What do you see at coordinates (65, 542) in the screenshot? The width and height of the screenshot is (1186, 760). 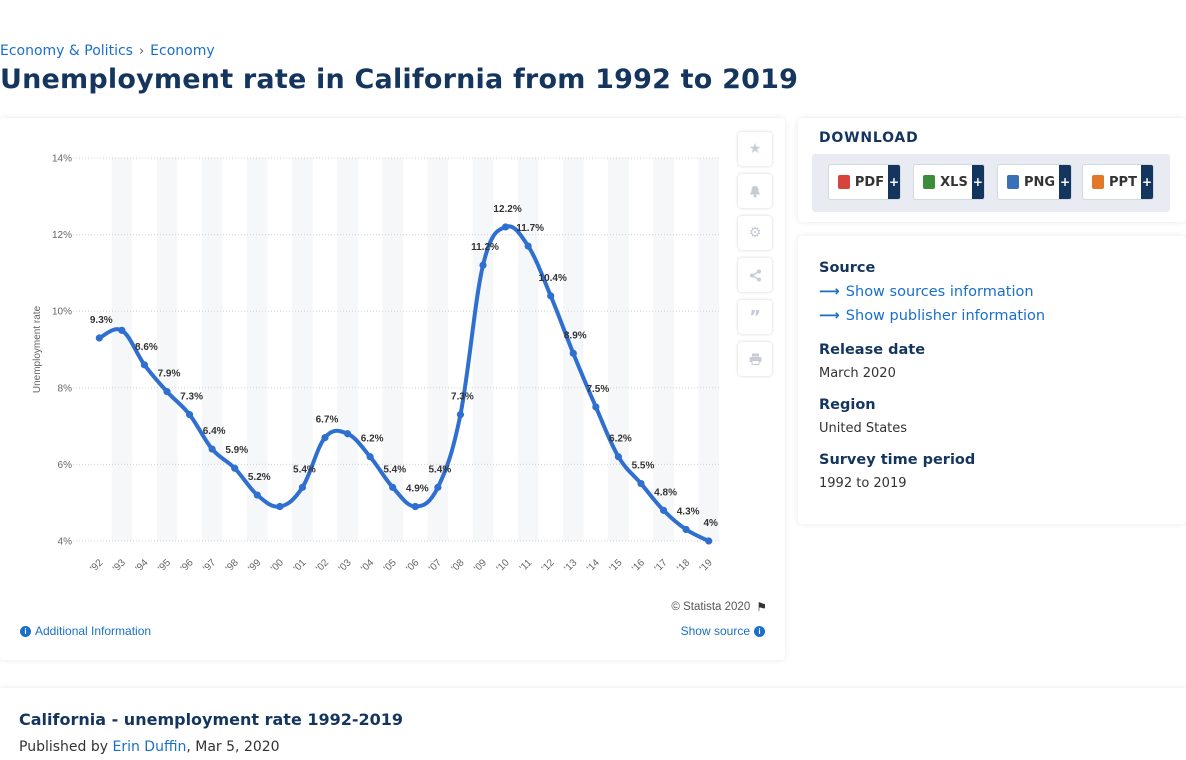 I see `y-tick-label: 4%` at bounding box center [65, 542].